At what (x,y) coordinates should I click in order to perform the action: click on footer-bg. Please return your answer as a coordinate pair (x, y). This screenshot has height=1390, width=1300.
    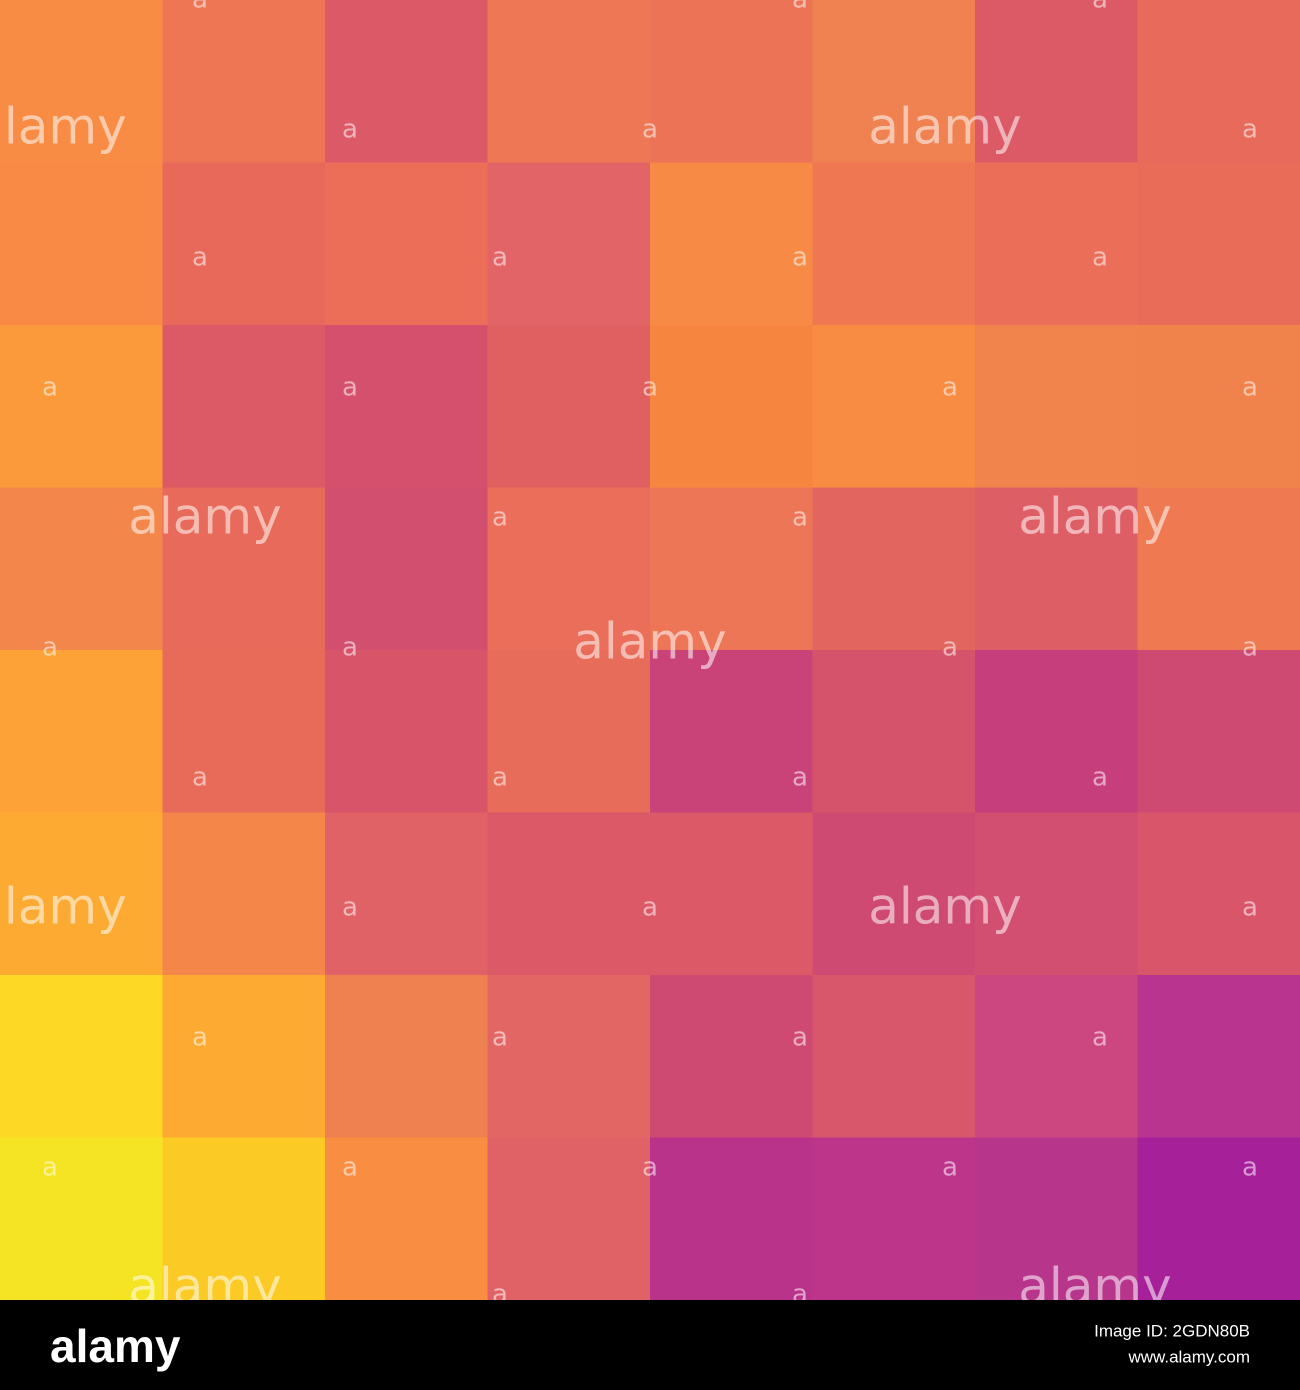
    Looking at the image, I should click on (650, 1345).